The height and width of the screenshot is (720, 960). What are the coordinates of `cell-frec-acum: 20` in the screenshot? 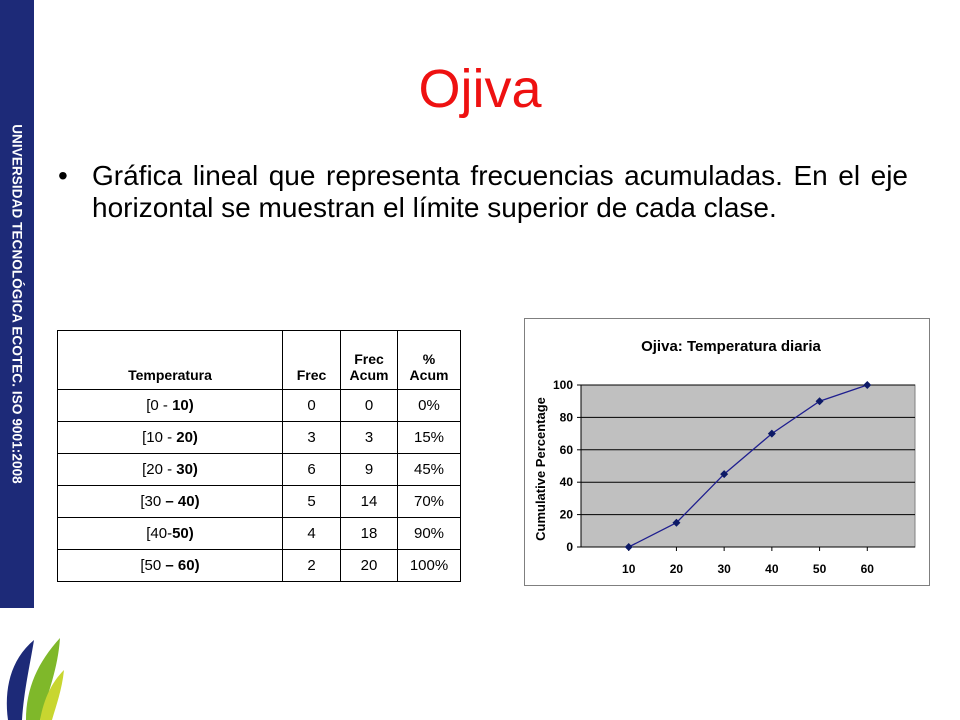 It's located at (369, 565).